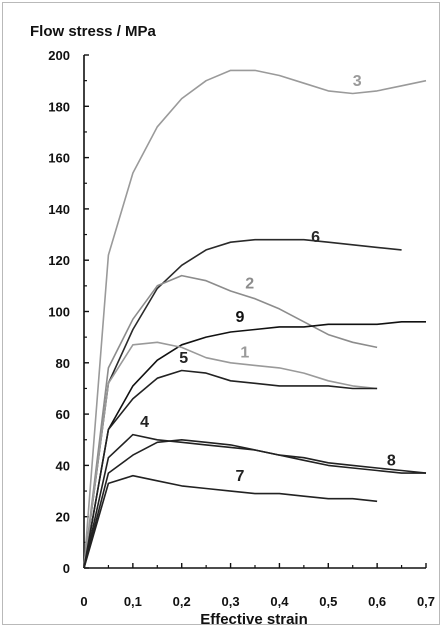 The height and width of the screenshot is (629, 444). Describe the element at coordinates (182, 601) in the screenshot. I see `x-tick-label: 0,2` at that location.